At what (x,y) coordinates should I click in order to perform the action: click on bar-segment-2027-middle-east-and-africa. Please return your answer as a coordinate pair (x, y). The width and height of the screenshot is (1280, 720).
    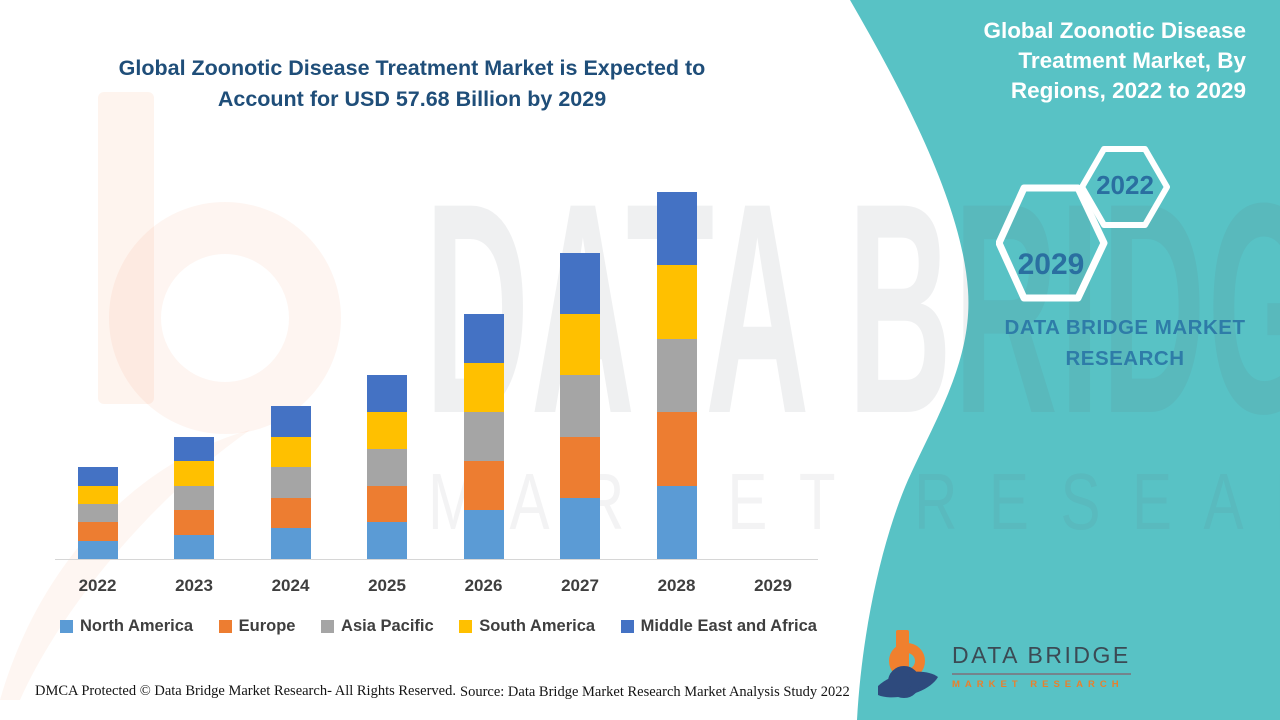
    Looking at the image, I should click on (580, 284).